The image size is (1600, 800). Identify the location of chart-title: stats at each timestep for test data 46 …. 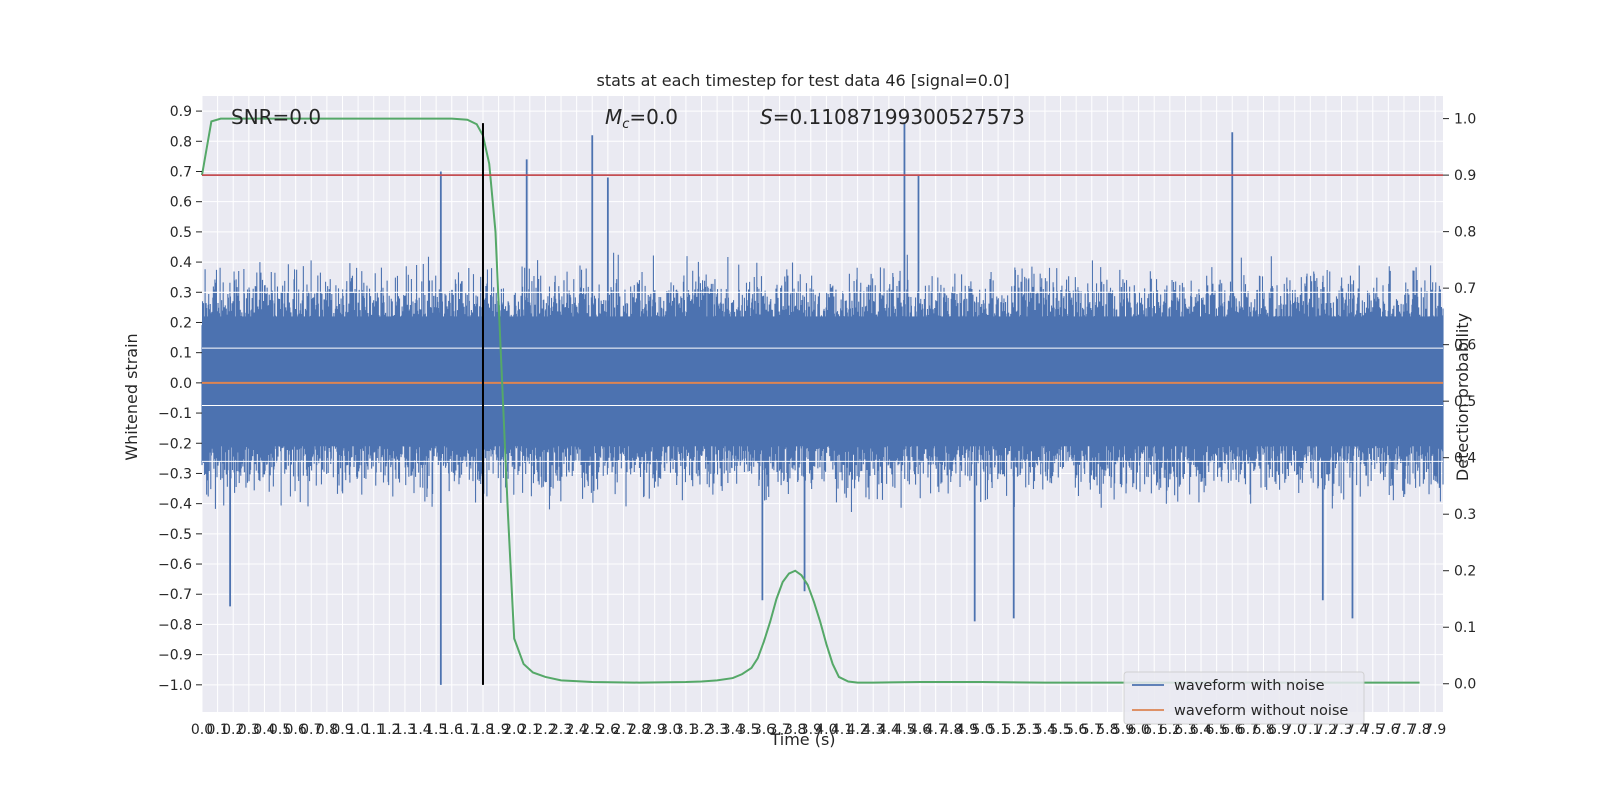
(803, 80).